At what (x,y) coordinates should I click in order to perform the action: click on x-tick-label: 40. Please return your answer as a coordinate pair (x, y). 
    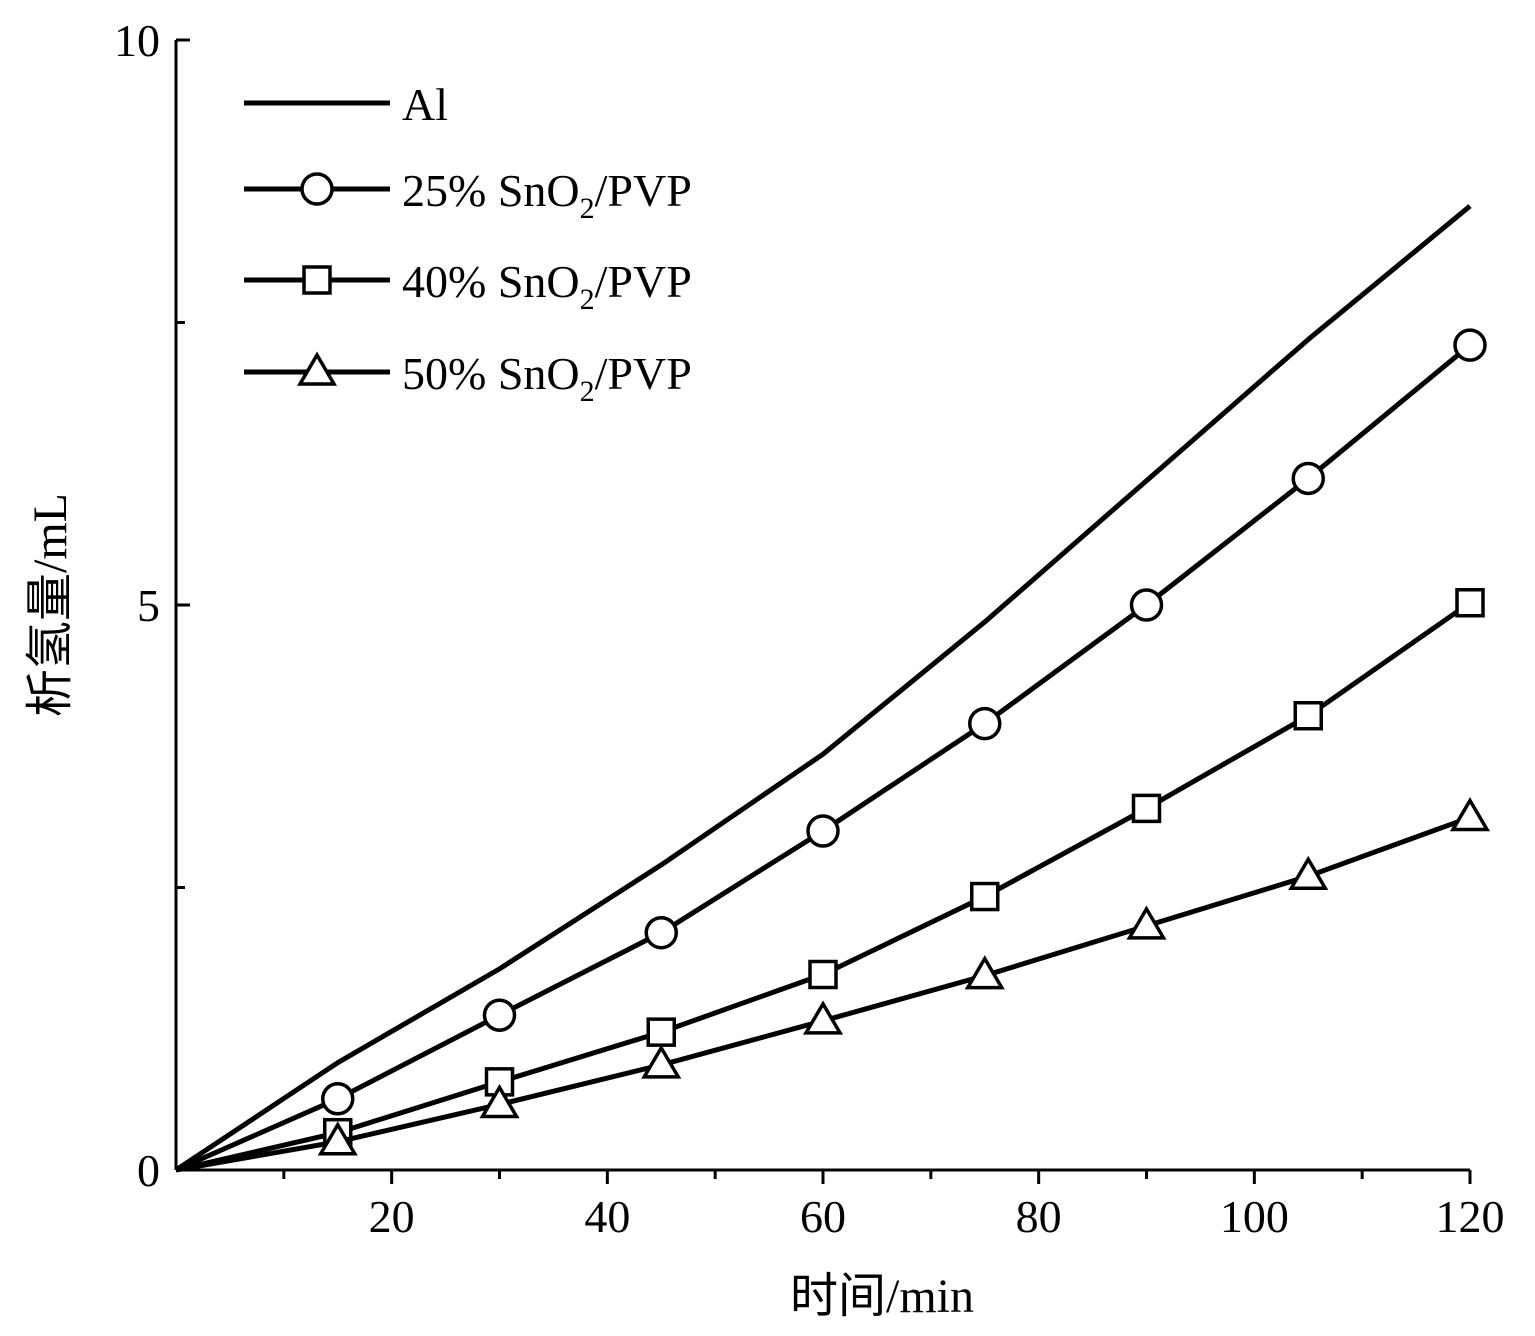
    Looking at the image, I should click on (607, 1216).